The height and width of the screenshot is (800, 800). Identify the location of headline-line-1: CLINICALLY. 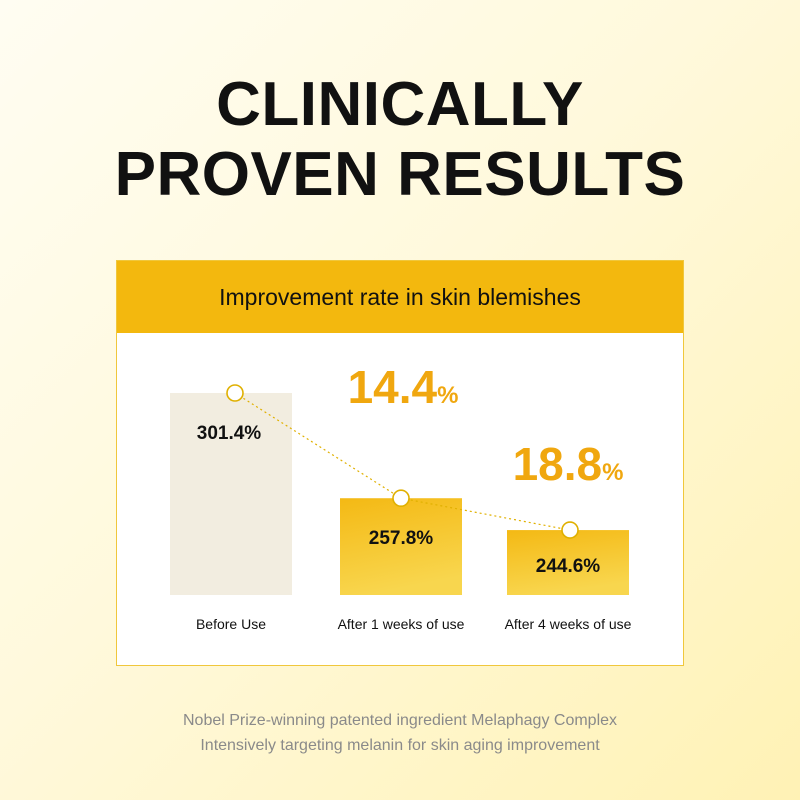
(400, 104).